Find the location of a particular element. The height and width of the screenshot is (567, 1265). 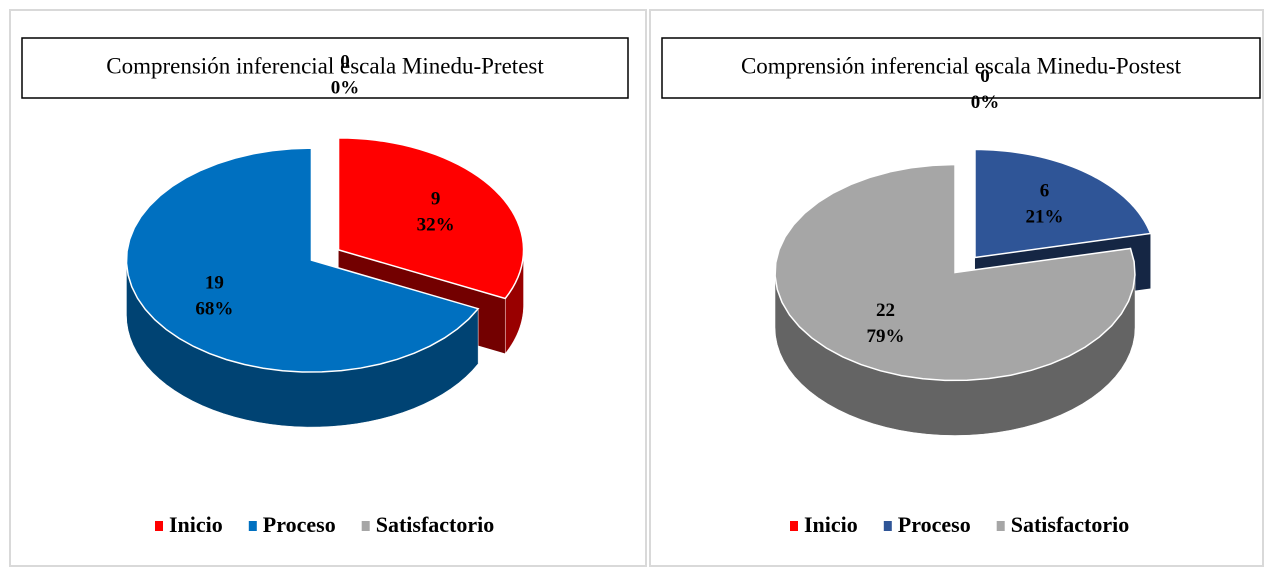

percent-label: 32% is located at coordinates (436, 224).